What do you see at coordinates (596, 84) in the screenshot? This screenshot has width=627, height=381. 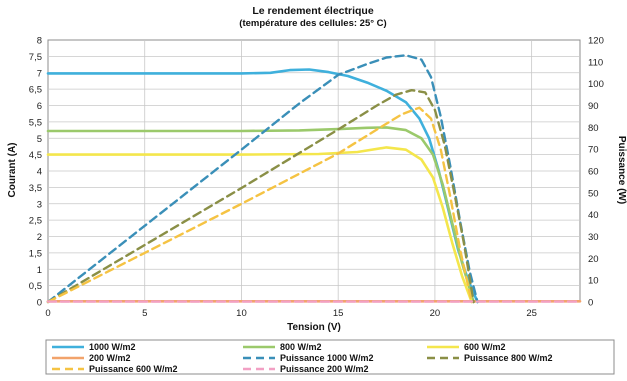 I see `y2-tick-label: 100` at bounding box center [596, 84].